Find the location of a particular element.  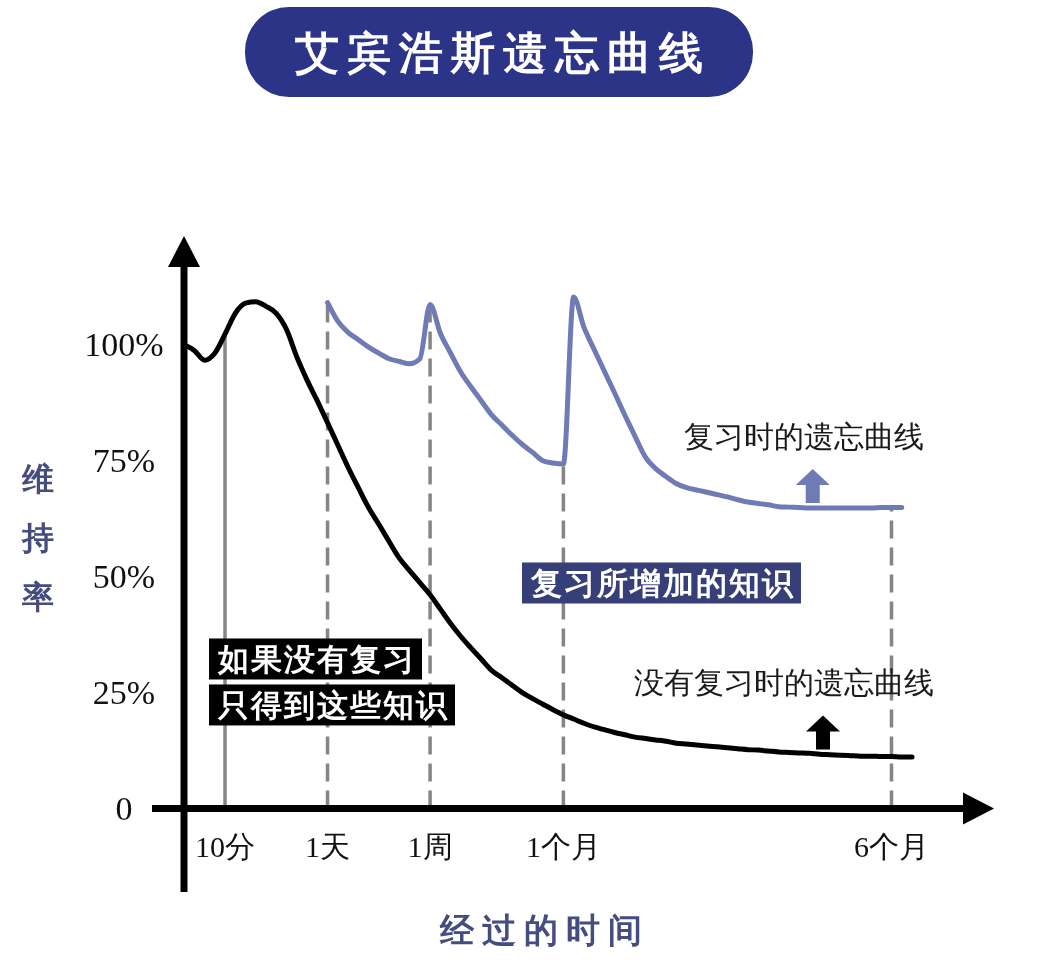

x-tick-label: 6个月 is located at coordinates (891, 847).